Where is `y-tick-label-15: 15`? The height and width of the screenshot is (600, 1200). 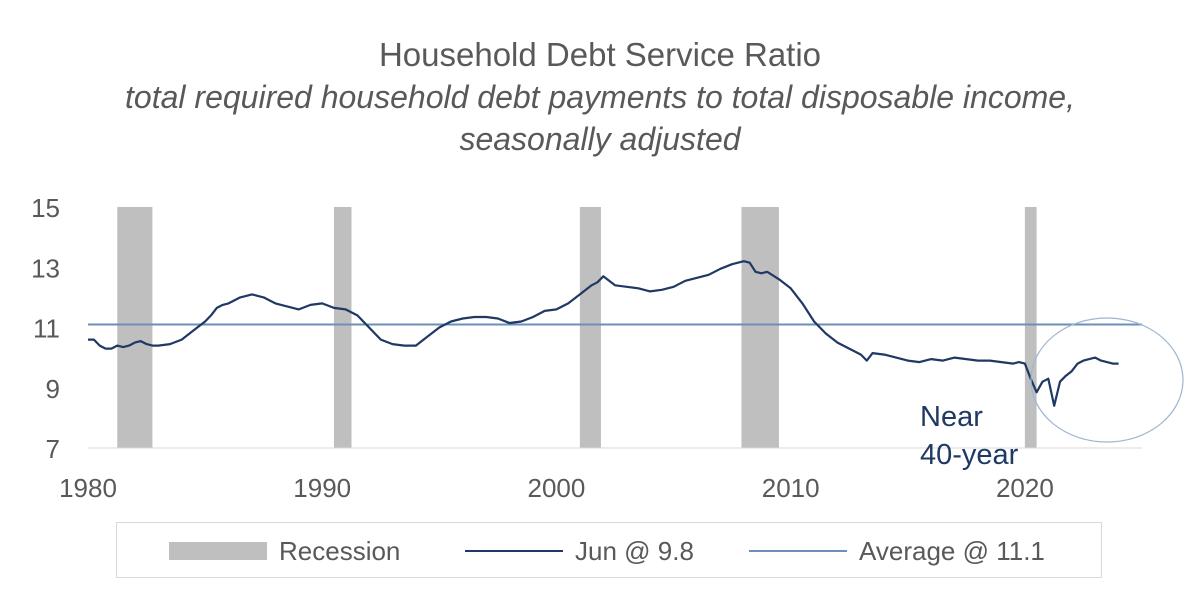 y-tick-label-15: 15 is located at coordinates (45, 208).